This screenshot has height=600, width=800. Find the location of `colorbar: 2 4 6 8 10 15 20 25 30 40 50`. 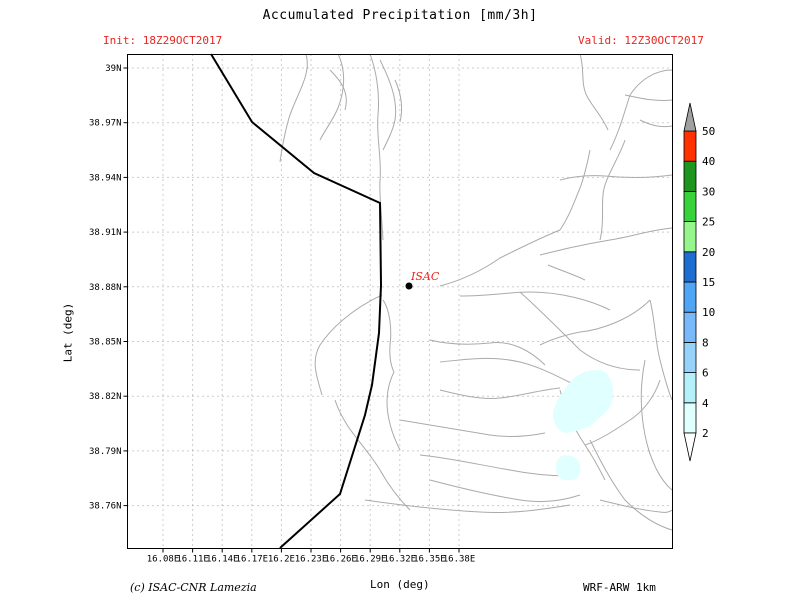

colorbar: 2 4 6 8 10 15 20 25 30 40 50 is located at coordinates (699, 282).